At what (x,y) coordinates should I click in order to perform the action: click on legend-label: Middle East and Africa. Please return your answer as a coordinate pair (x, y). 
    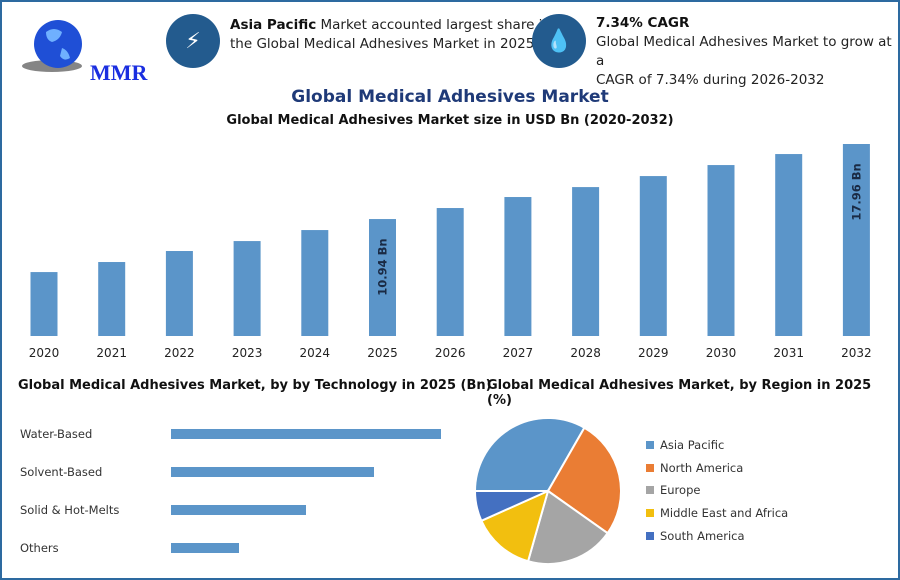
    Looking at the image, I should click on (724, 513).